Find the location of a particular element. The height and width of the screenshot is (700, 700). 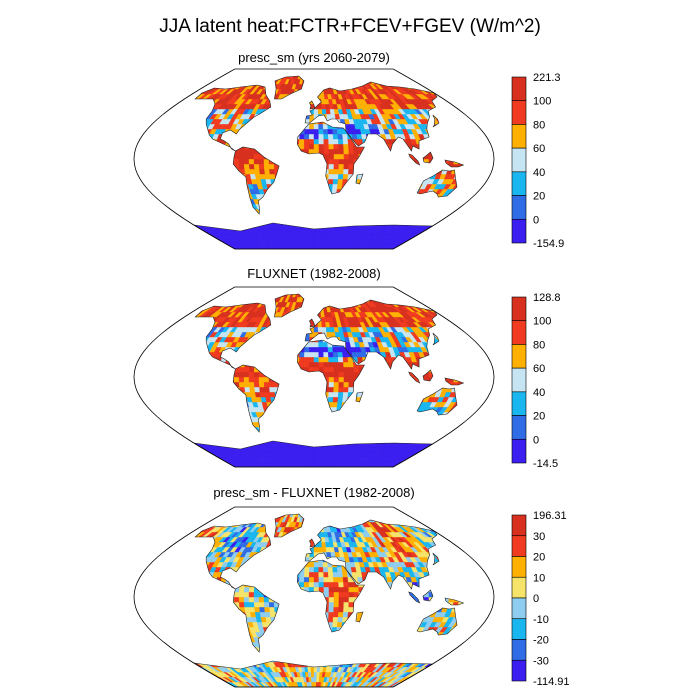

globe-background is located at coordinates (314, 159).